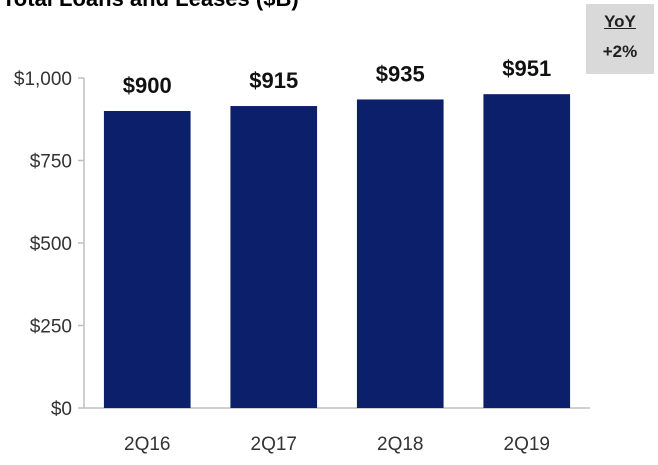  What do you see at coordinates (273, 80) in the screenshot?
I see `data-label-2q17: $915` at bounding box center [273, 80].